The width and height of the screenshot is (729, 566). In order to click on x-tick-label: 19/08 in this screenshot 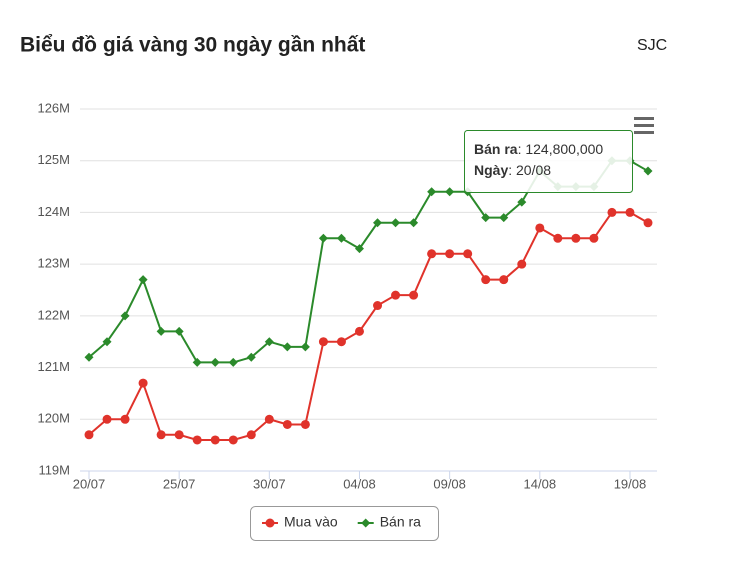, I will do `click(630, 483)`.